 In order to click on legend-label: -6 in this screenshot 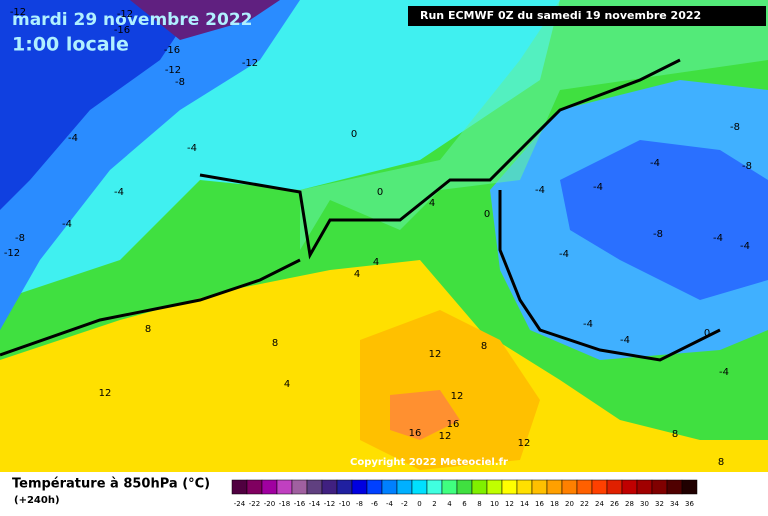, I will do `click(375, 504)`.